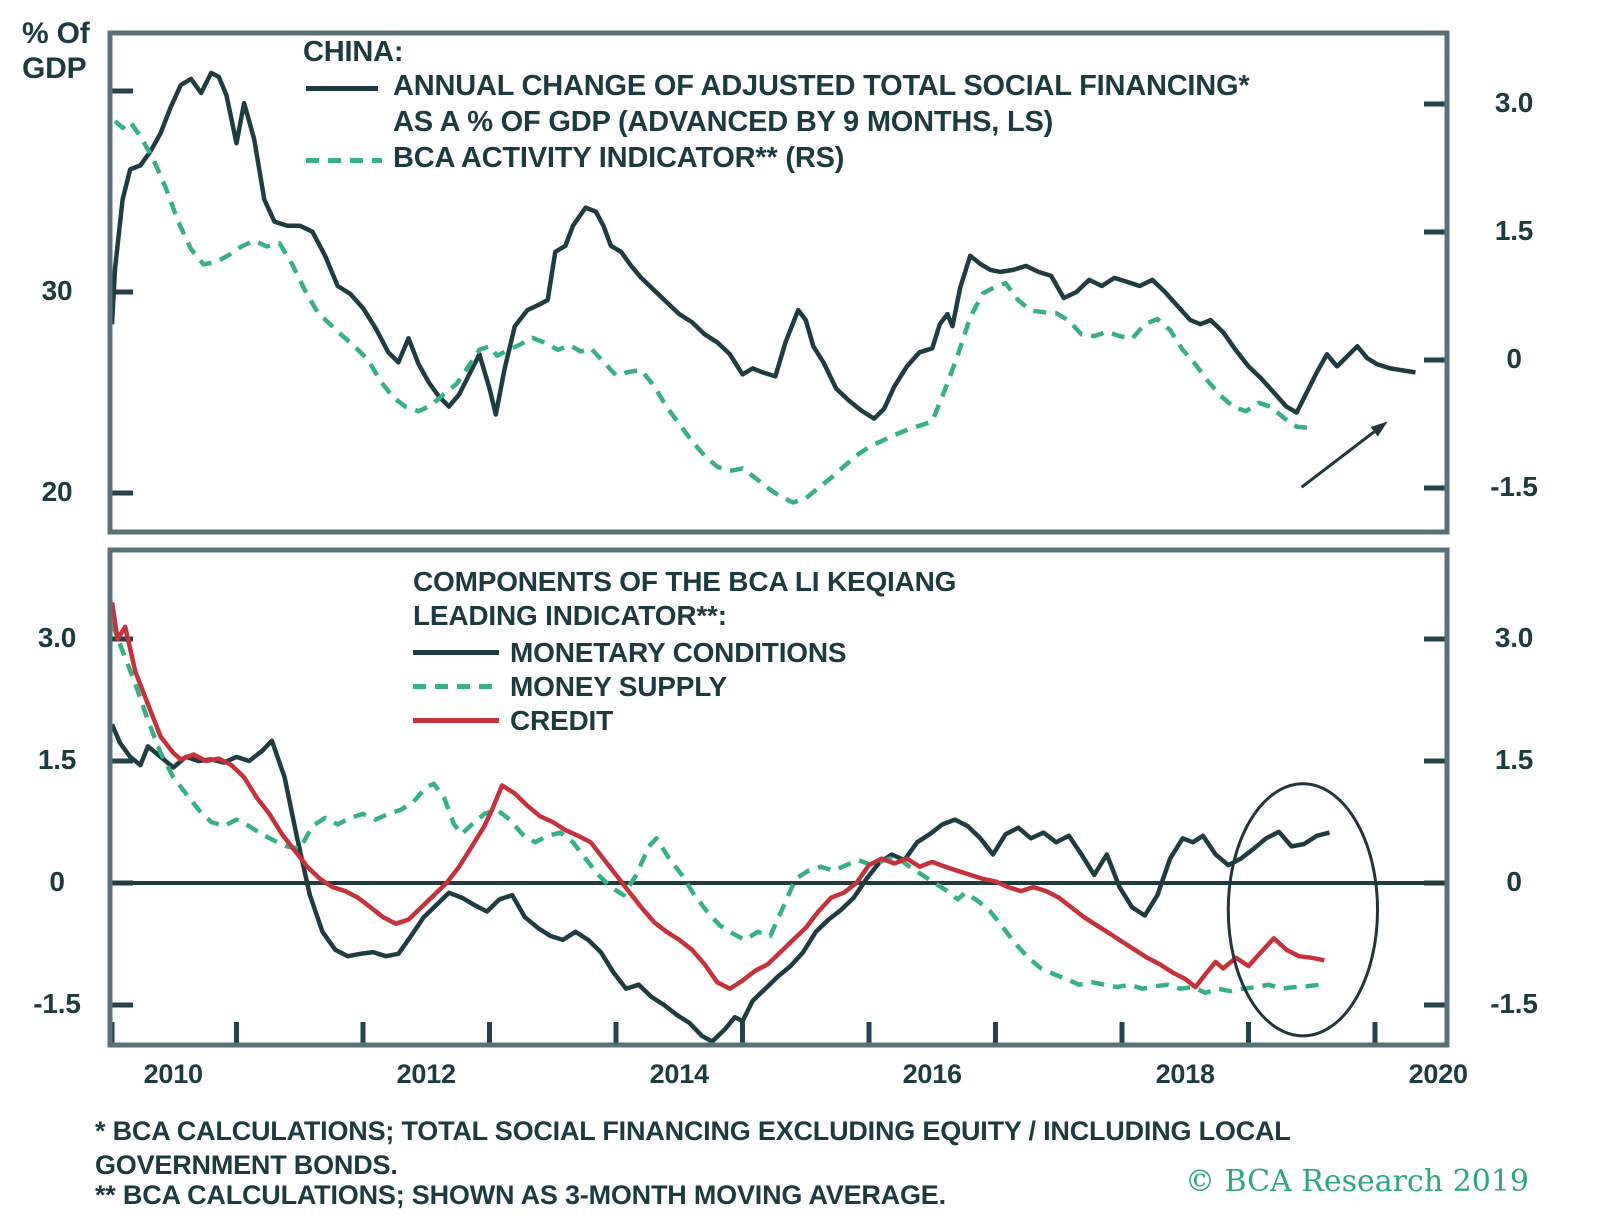  I want to click on x-tick-label-2010: 2010, so click(173, 1074).